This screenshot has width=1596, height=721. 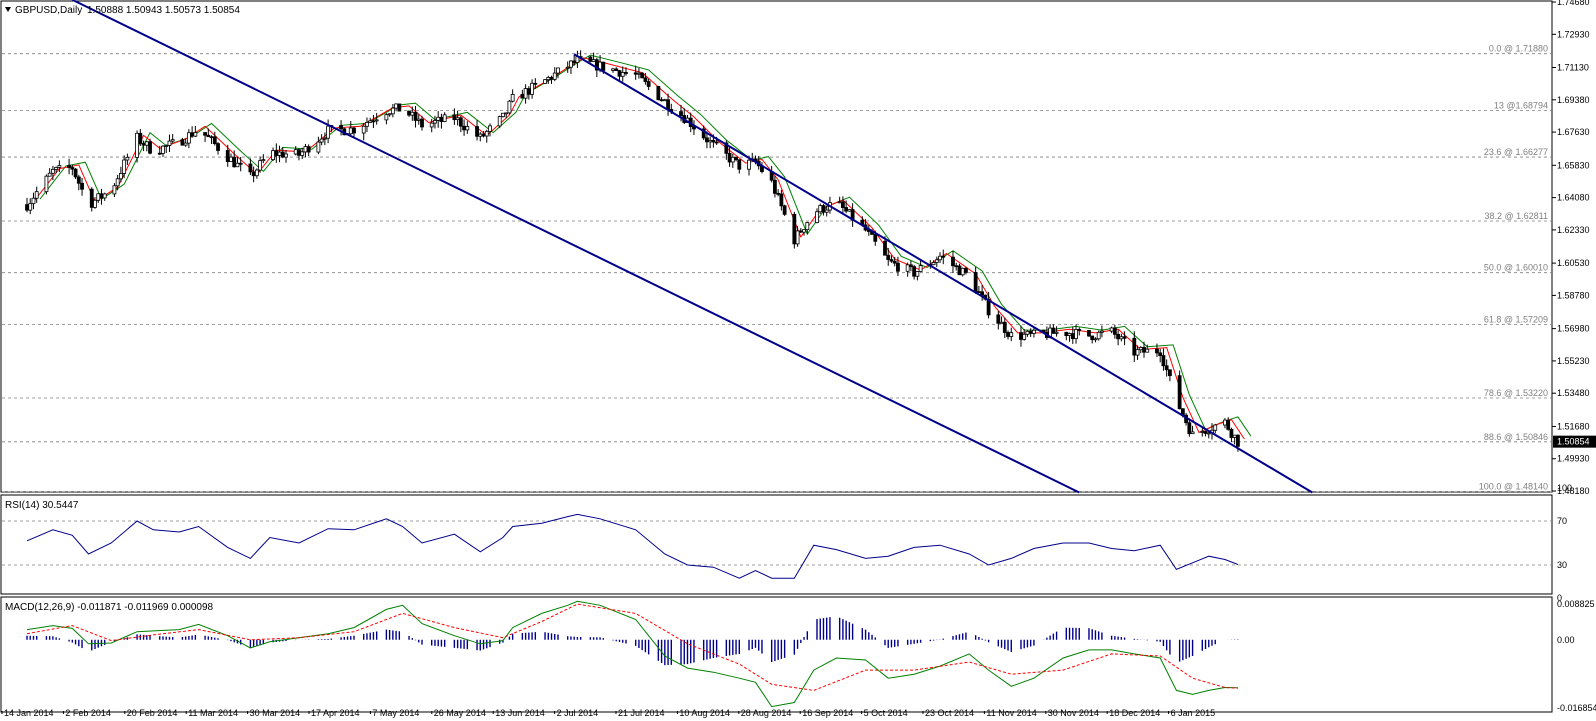 I want to click on date-axis-label: 14 Jan 2014, so click(x=29, y=713).